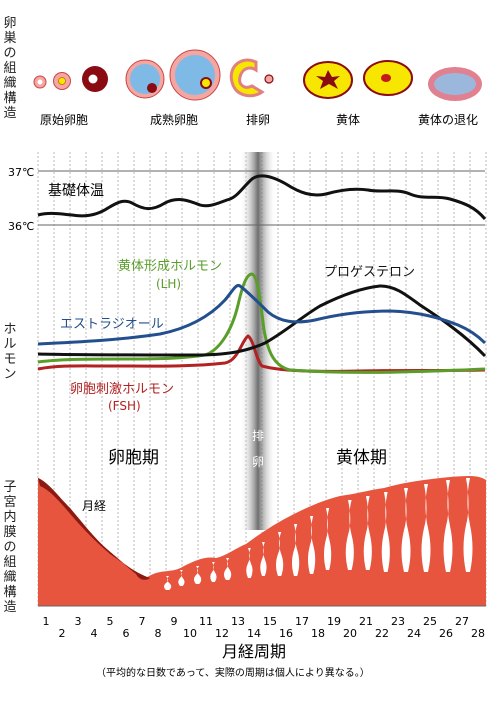  I want to click on menstrual-shedding, so click(94, 529).